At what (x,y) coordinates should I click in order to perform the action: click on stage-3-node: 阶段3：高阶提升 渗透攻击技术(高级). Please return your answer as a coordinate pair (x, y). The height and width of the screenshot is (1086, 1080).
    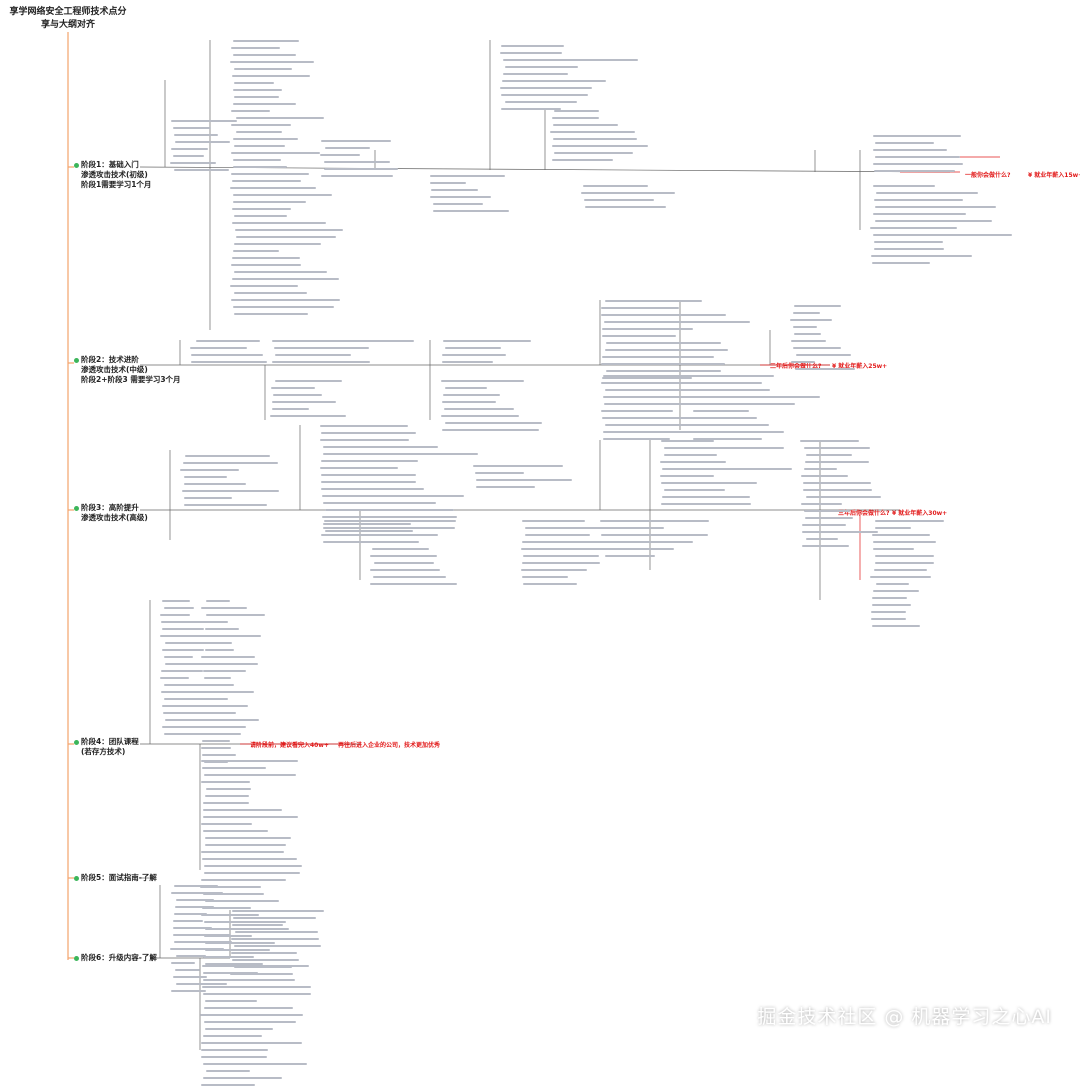
    Looking at the image, I should click on (111, 513).